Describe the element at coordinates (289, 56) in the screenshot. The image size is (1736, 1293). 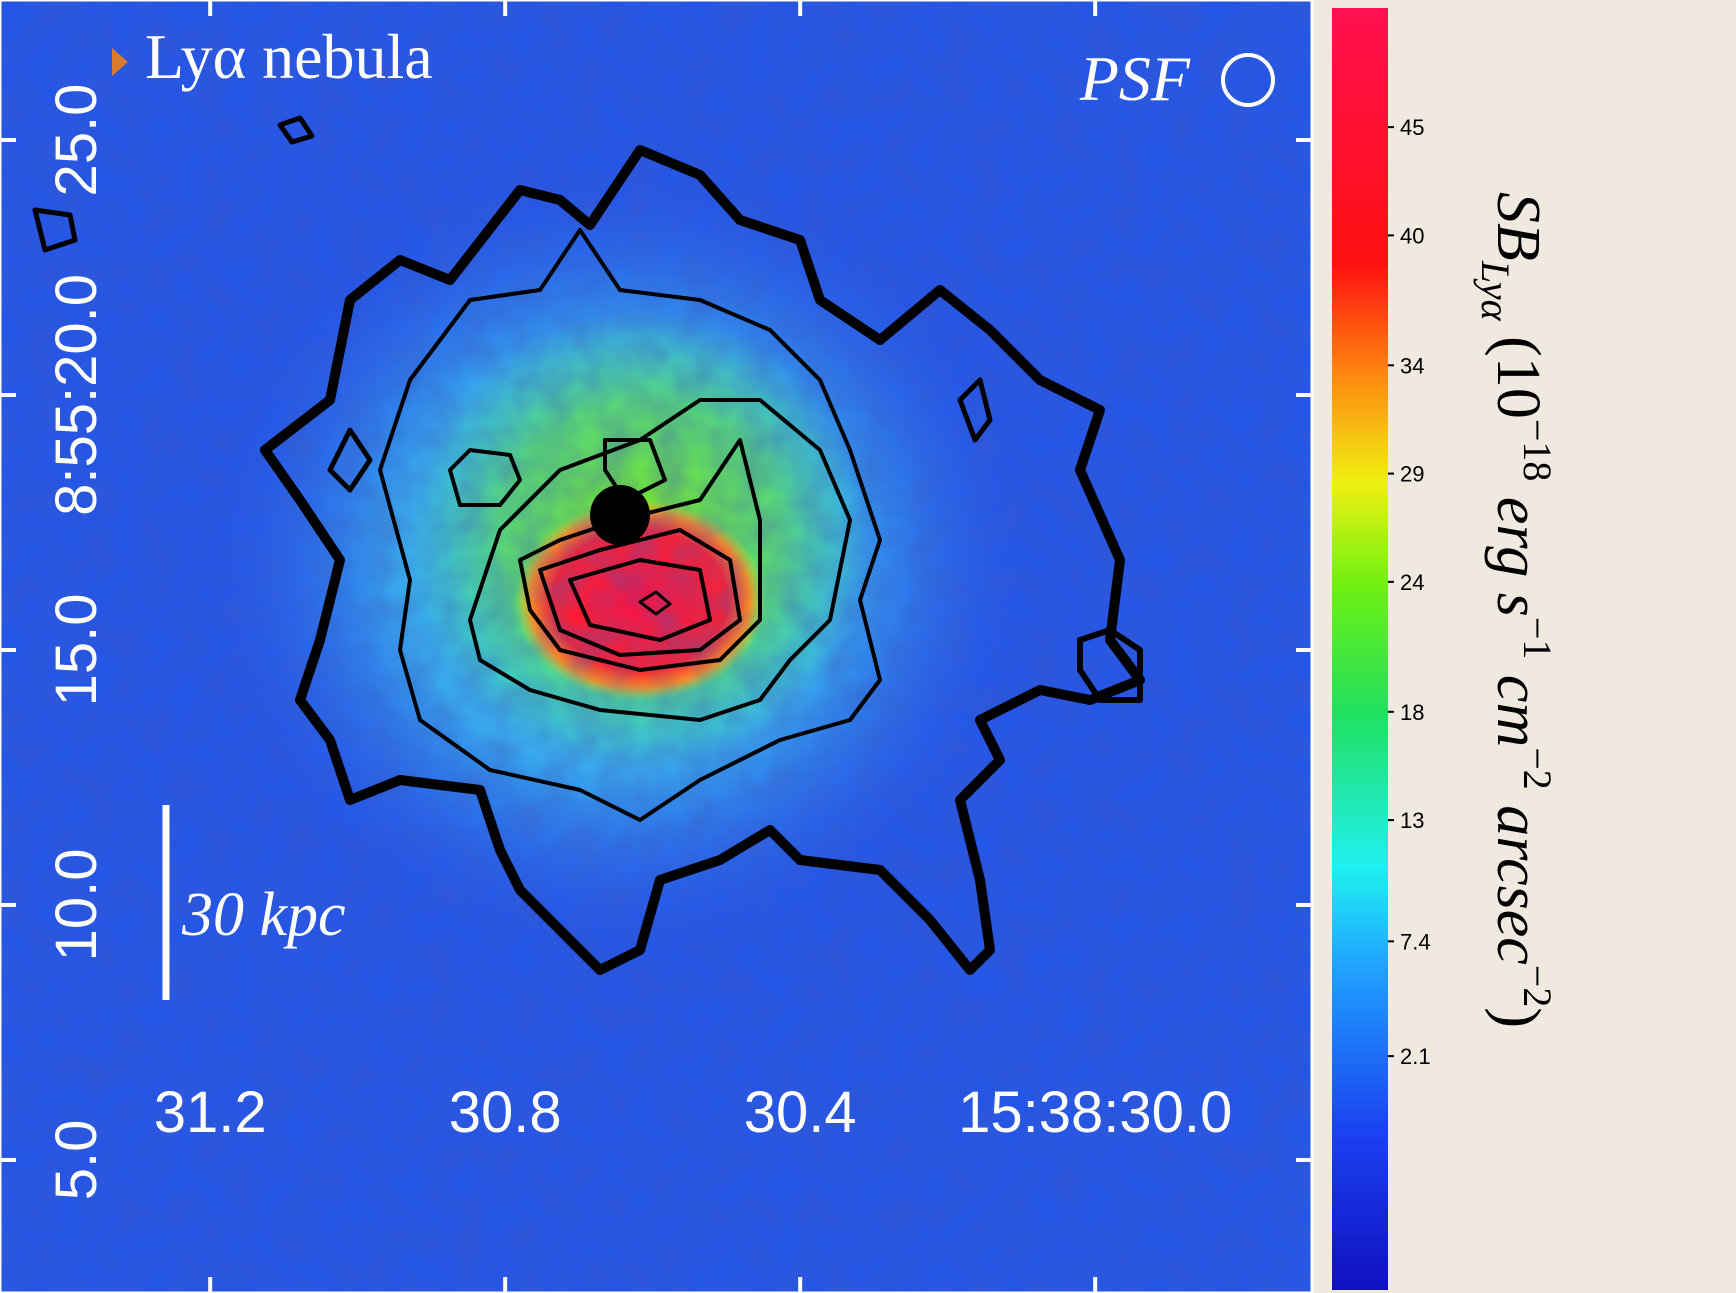
I see `title: Lyα nebula` at that location.